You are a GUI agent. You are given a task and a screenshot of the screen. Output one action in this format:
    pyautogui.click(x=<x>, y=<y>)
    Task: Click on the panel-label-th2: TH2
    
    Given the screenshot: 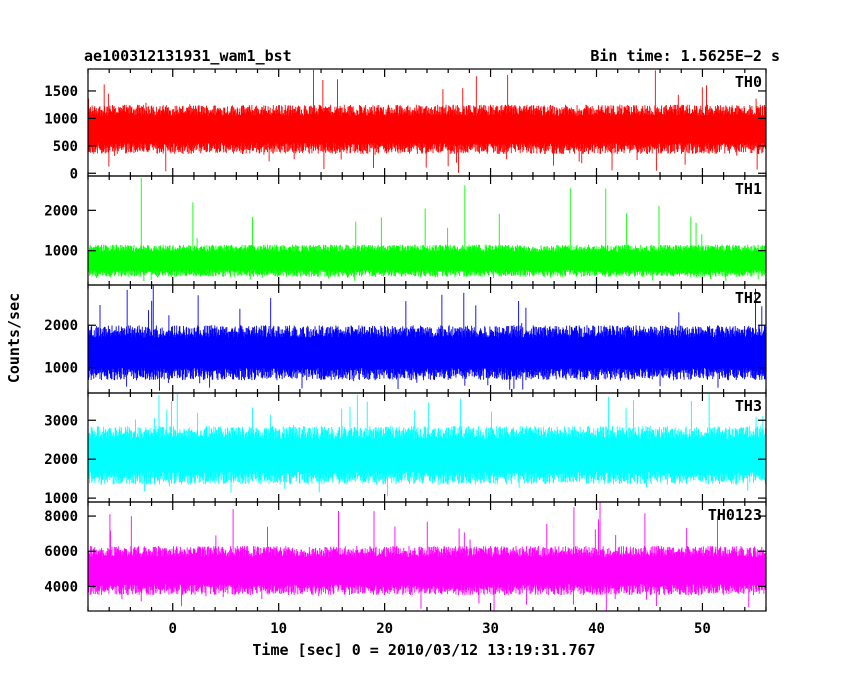 What is the action you would take?
    pyautogui.click(x=748, y=298)
    